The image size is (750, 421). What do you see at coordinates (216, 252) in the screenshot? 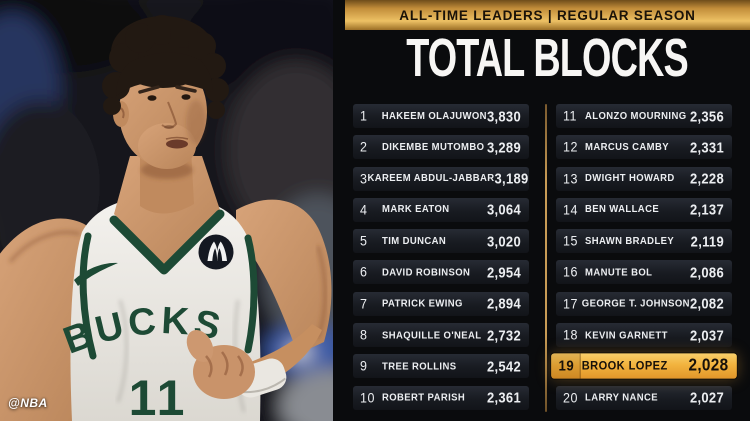
I see `motorola-logo-icon` at bounding box center [216, 252].